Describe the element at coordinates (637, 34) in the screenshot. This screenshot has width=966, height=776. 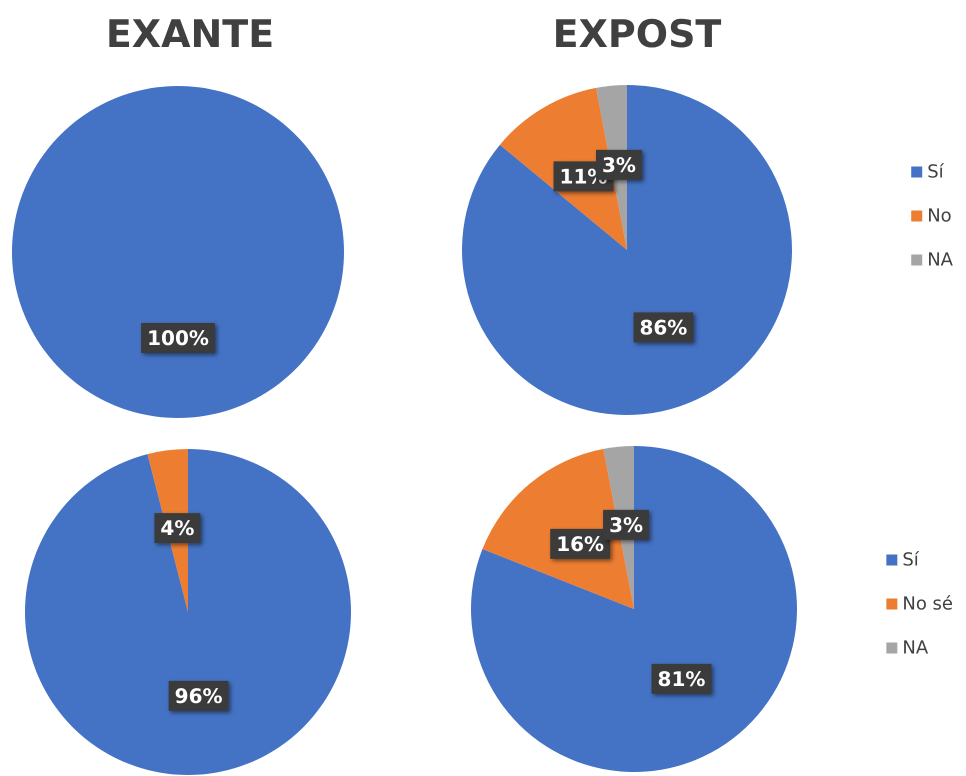
I see `chart-title: EXPOST` at that location.